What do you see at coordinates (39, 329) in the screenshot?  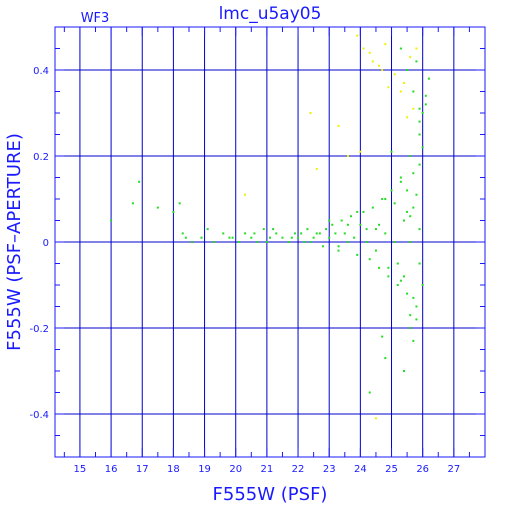 I see `y-tick-label: -0.2` at bounding box center [39, 329].